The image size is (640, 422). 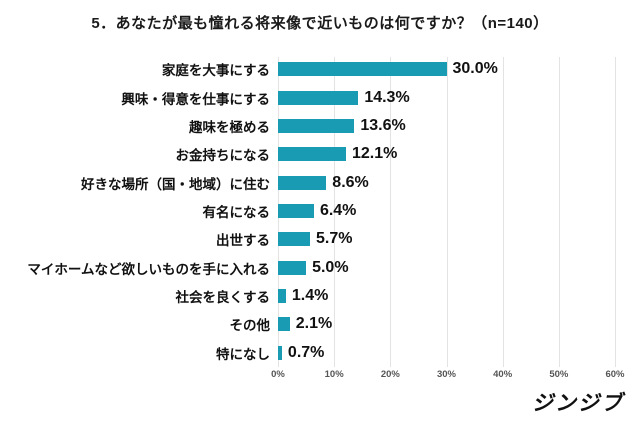 What do you see at coordinates (223, 156) in the screenshot?
I see `category-label: お金持ちになる` at bounding box center [223, 156].